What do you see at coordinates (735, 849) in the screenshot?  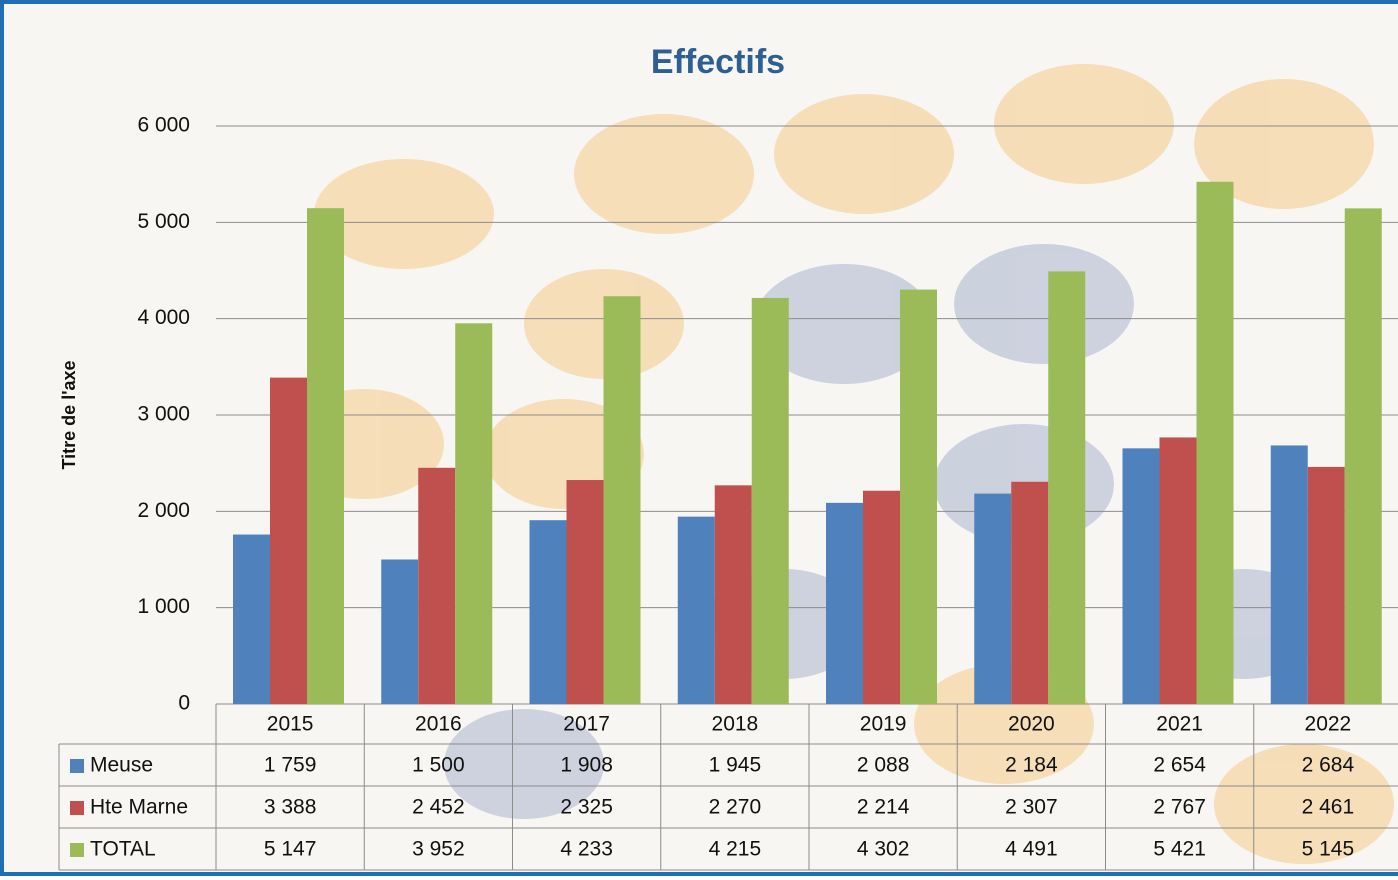 I see `table-value: 4 215` at bounding box center [735, 849].